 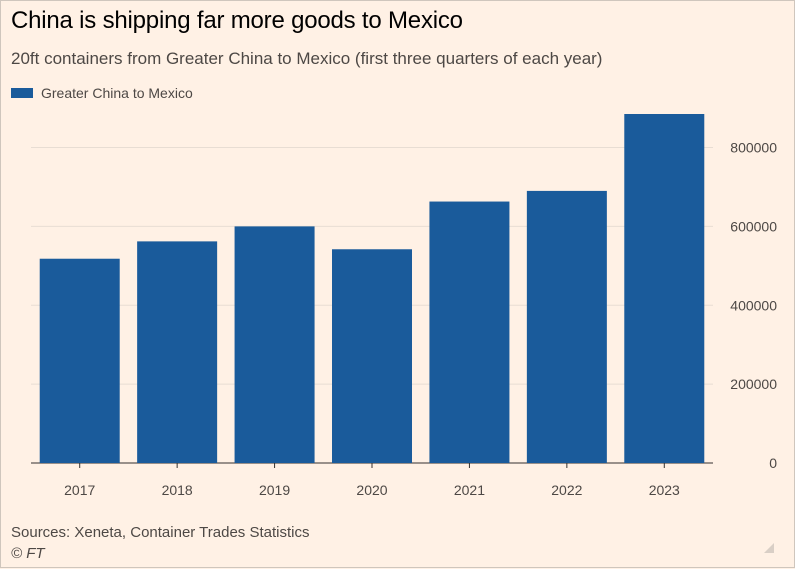 I want to click on y-tick-label: 200000, so click(x=753, y=384).